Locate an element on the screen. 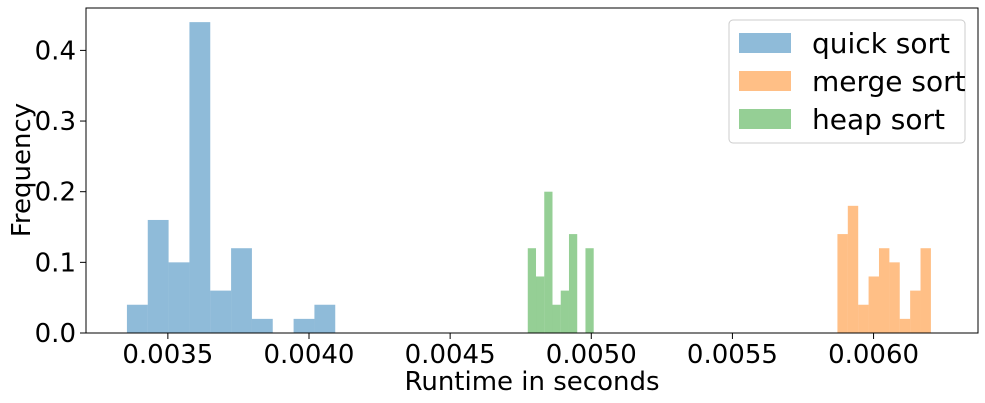  y-axis: 0.0 0.1 0.2 0.3 0.4 is located at coordinates (60, 192).